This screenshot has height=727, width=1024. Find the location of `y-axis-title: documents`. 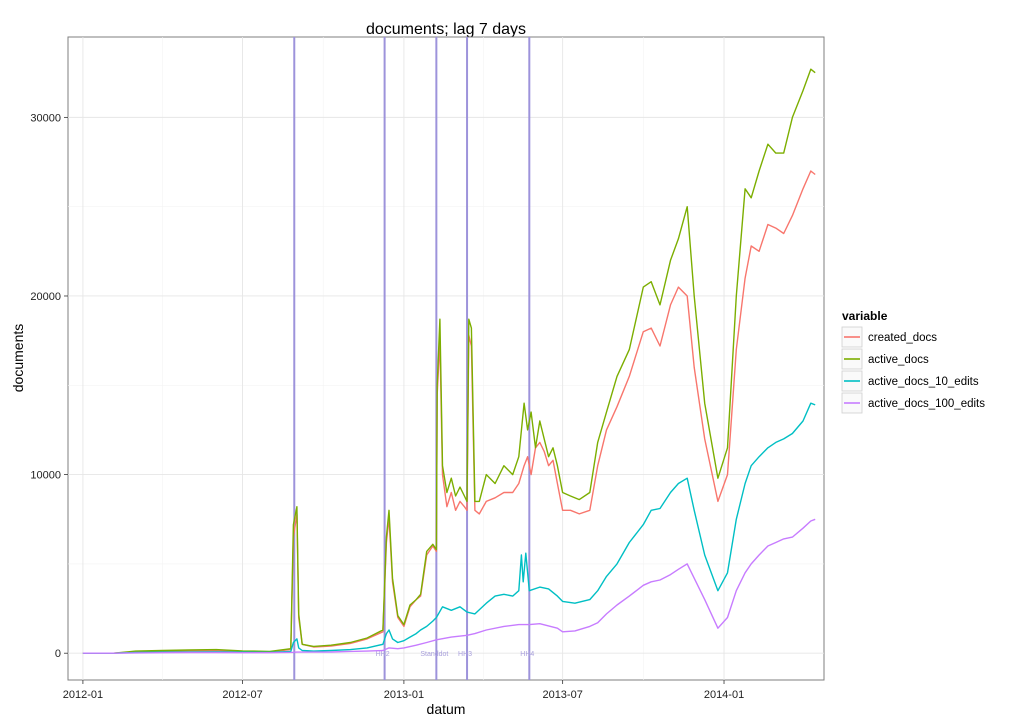

y-axis-title: documents is located at coordinates (18, 358).